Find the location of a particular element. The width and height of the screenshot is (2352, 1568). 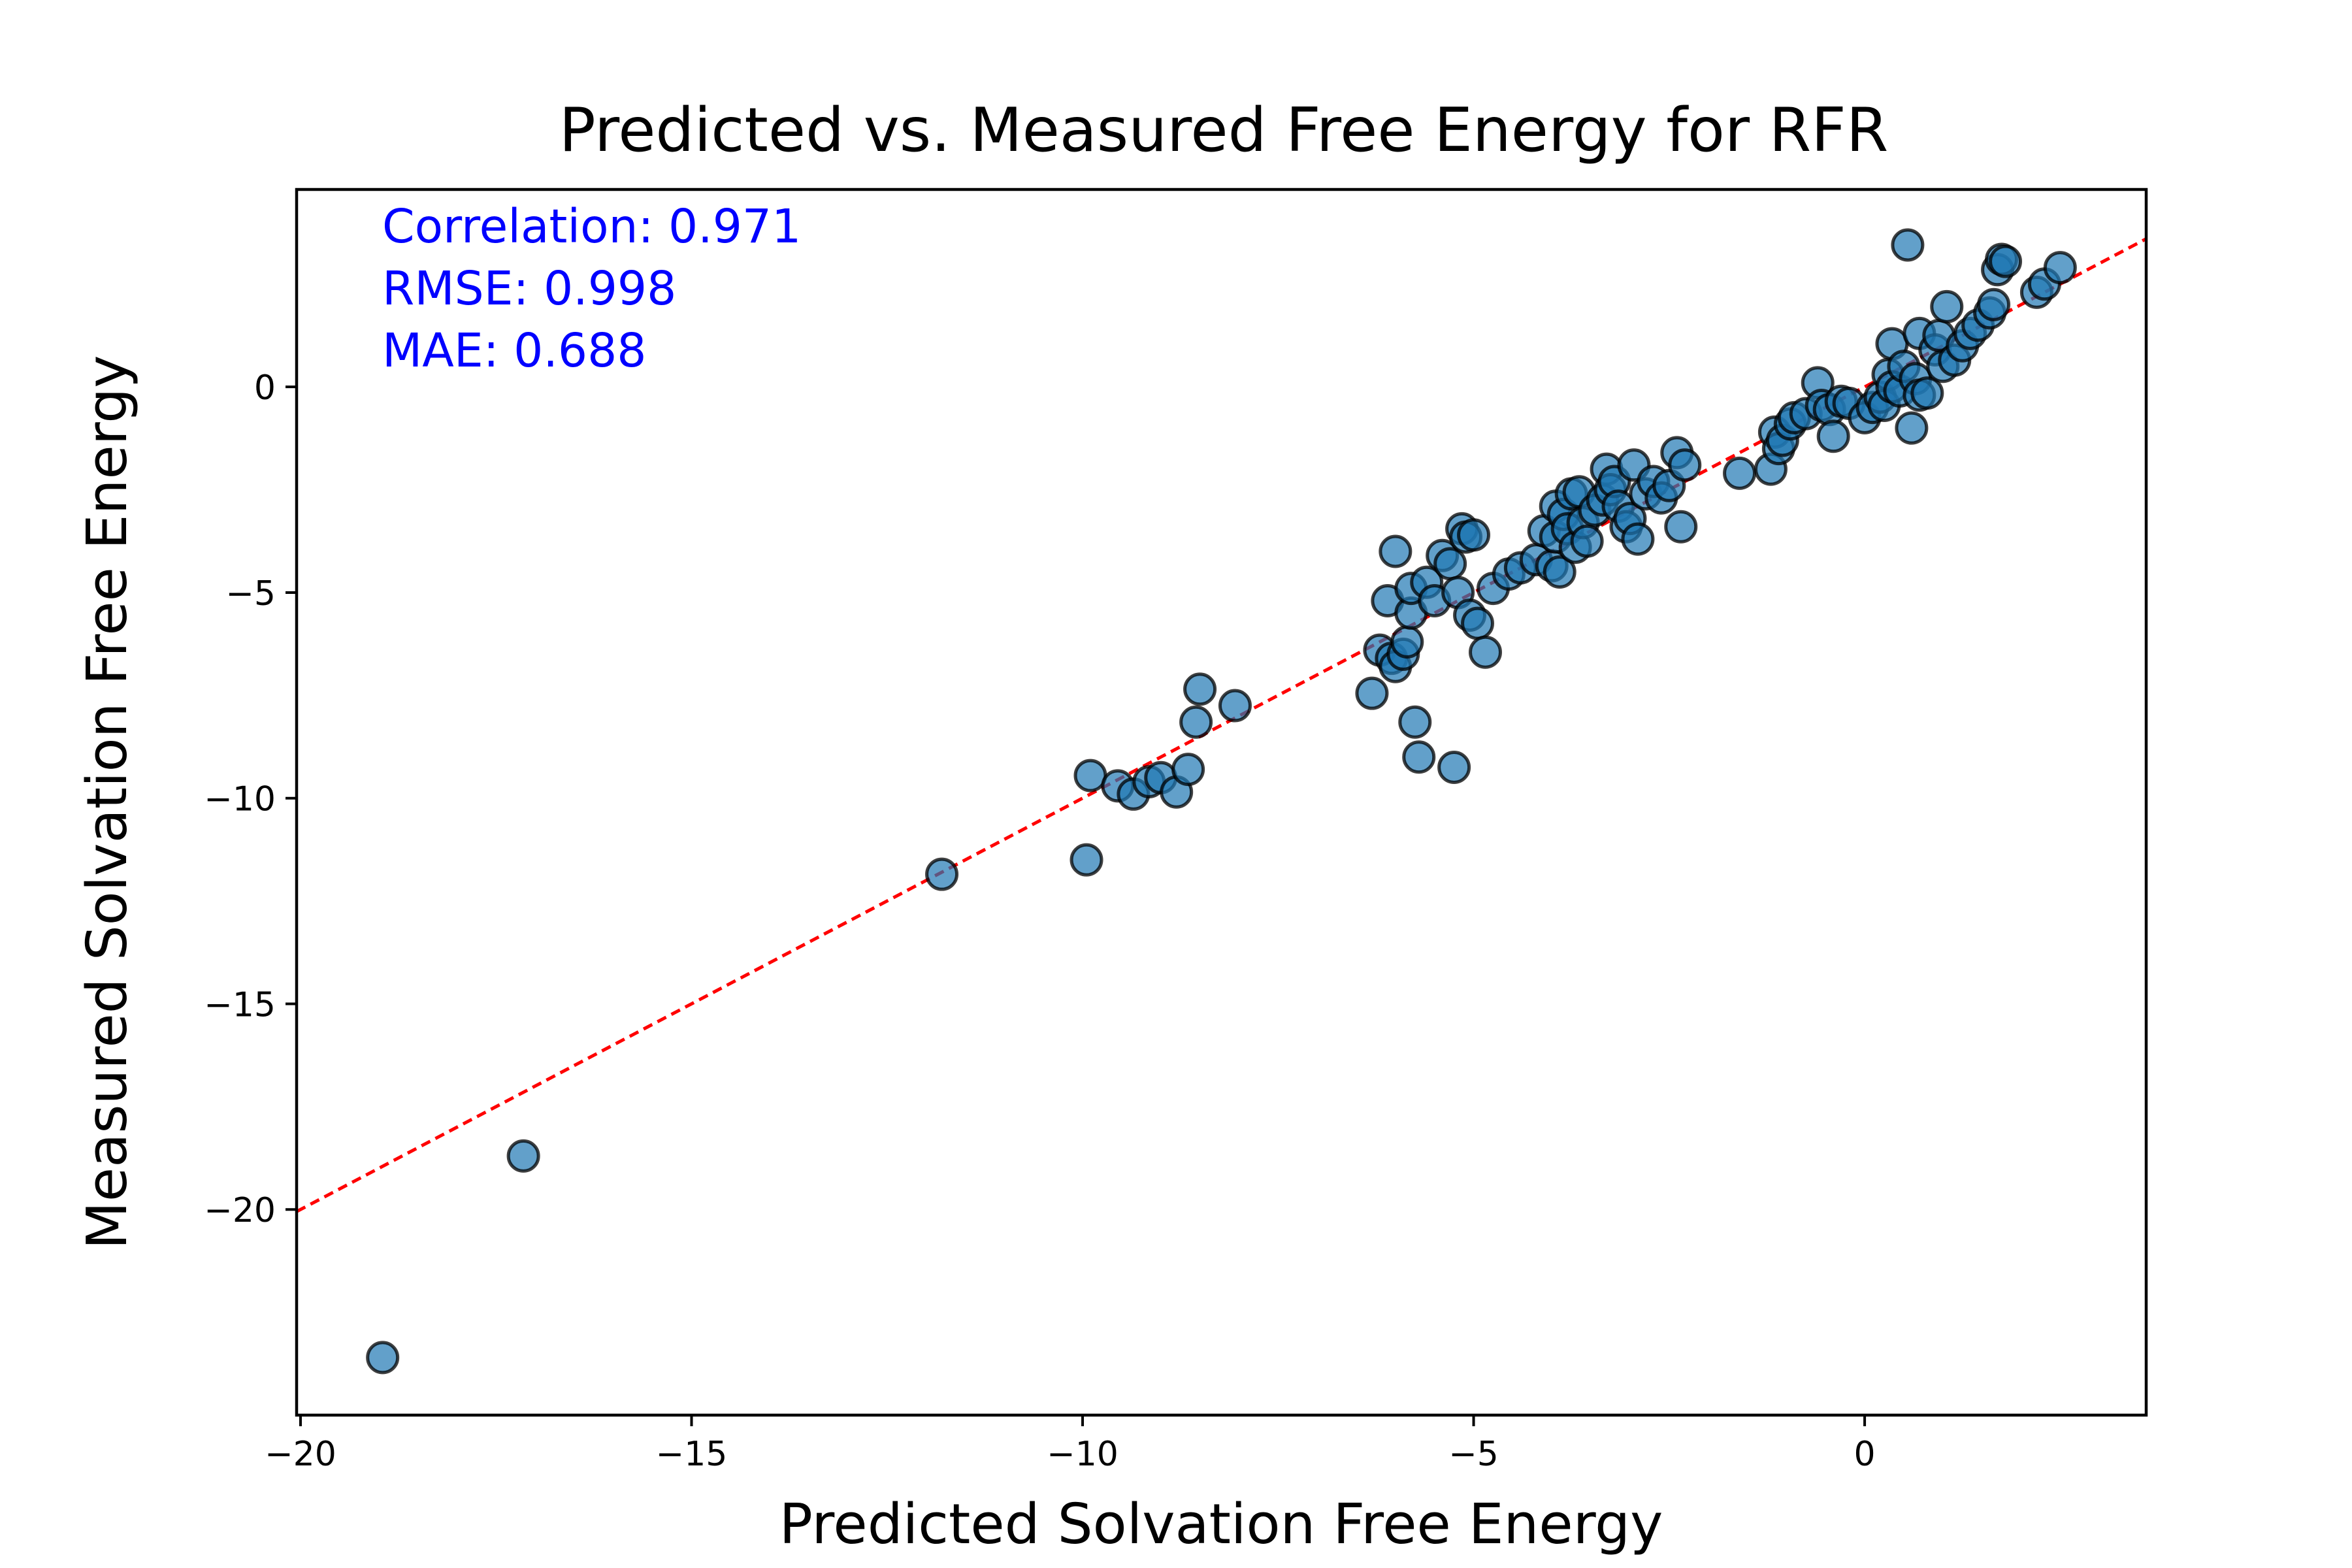

y-tick-label: −15 is located at coordinates (240, 1004).